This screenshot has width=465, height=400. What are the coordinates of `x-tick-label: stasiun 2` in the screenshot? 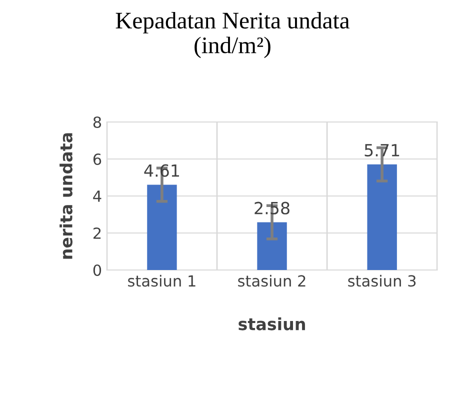 It's located at (272, 280).